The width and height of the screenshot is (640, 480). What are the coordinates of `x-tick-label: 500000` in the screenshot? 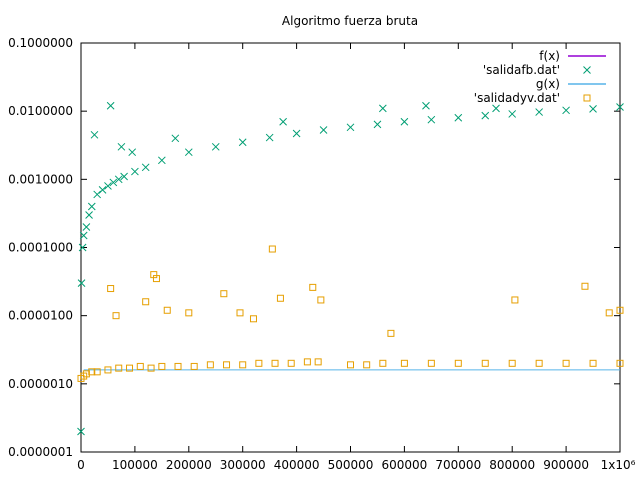 It's located at (351, 465).